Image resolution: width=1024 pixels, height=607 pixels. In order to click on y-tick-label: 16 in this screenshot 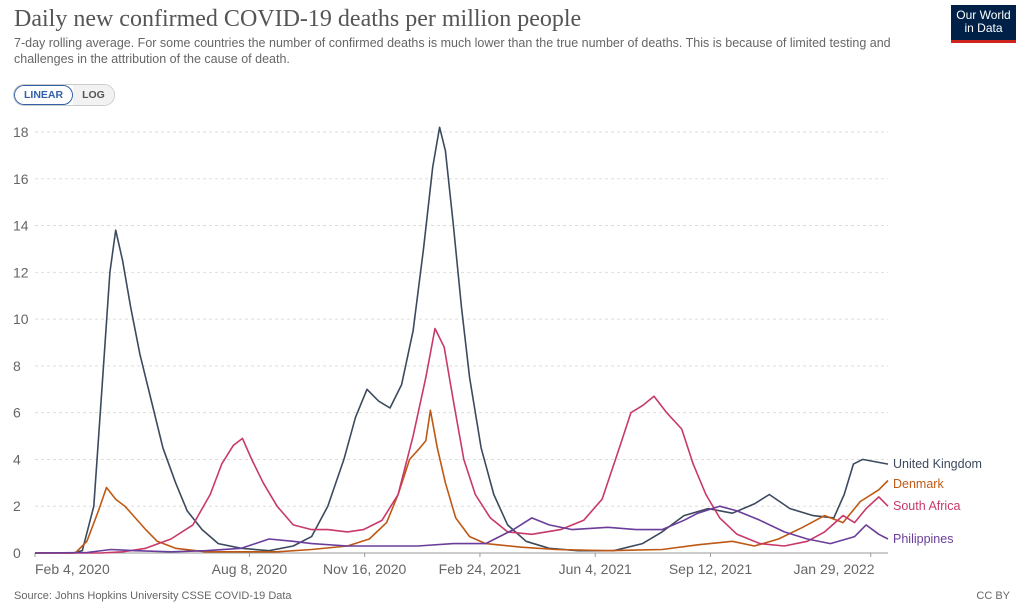, I will do `click(21, 179)`.